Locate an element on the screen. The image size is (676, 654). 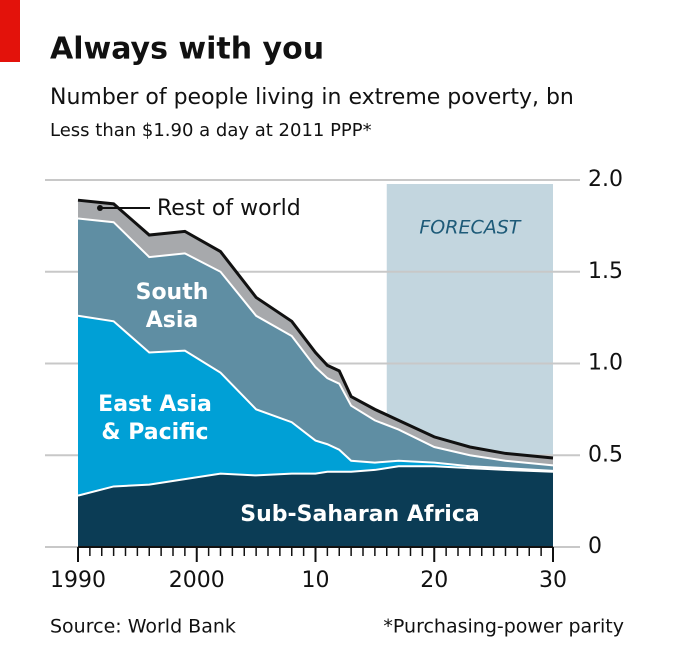
area is located at coordinates (315, 506).